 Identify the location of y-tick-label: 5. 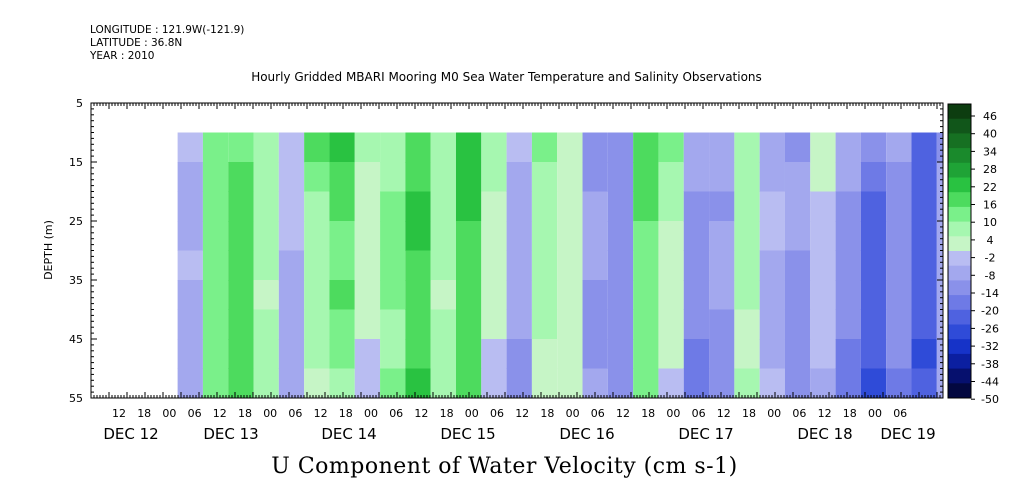
(79, 103).